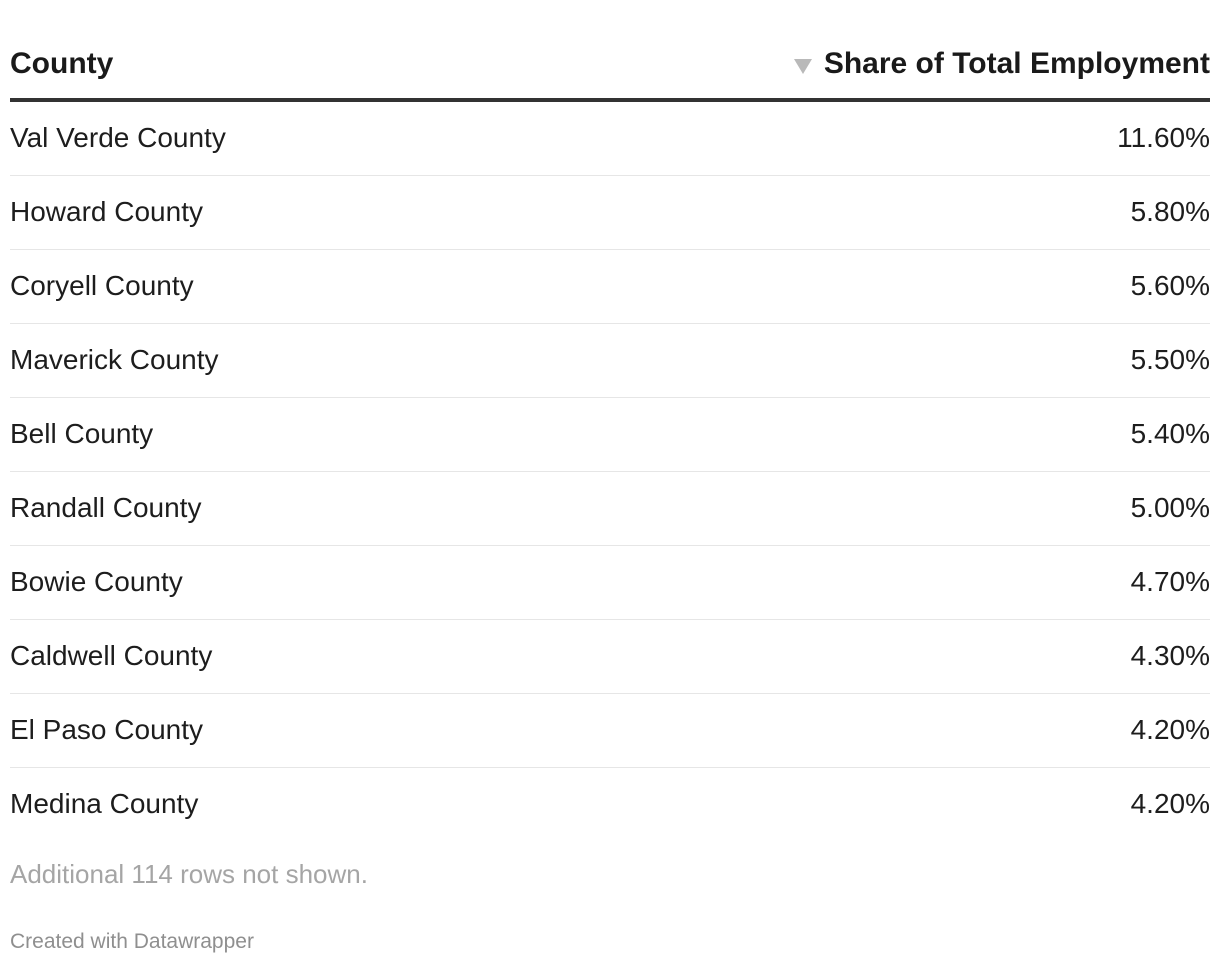 This screenshot has height=966, width=1220. Describe the element at coordinates (102, 285) in the screenshot. I see `cell-county: Coryell County` at that location.